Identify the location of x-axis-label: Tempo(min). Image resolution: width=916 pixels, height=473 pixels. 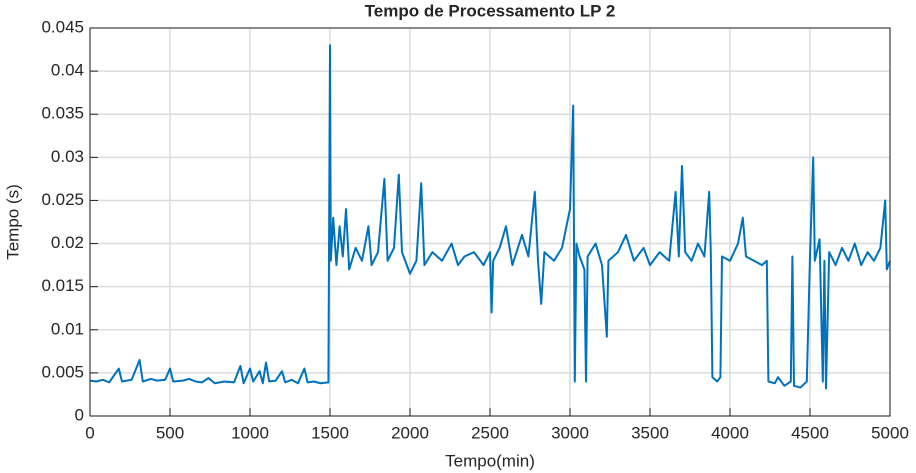
(490, 460).